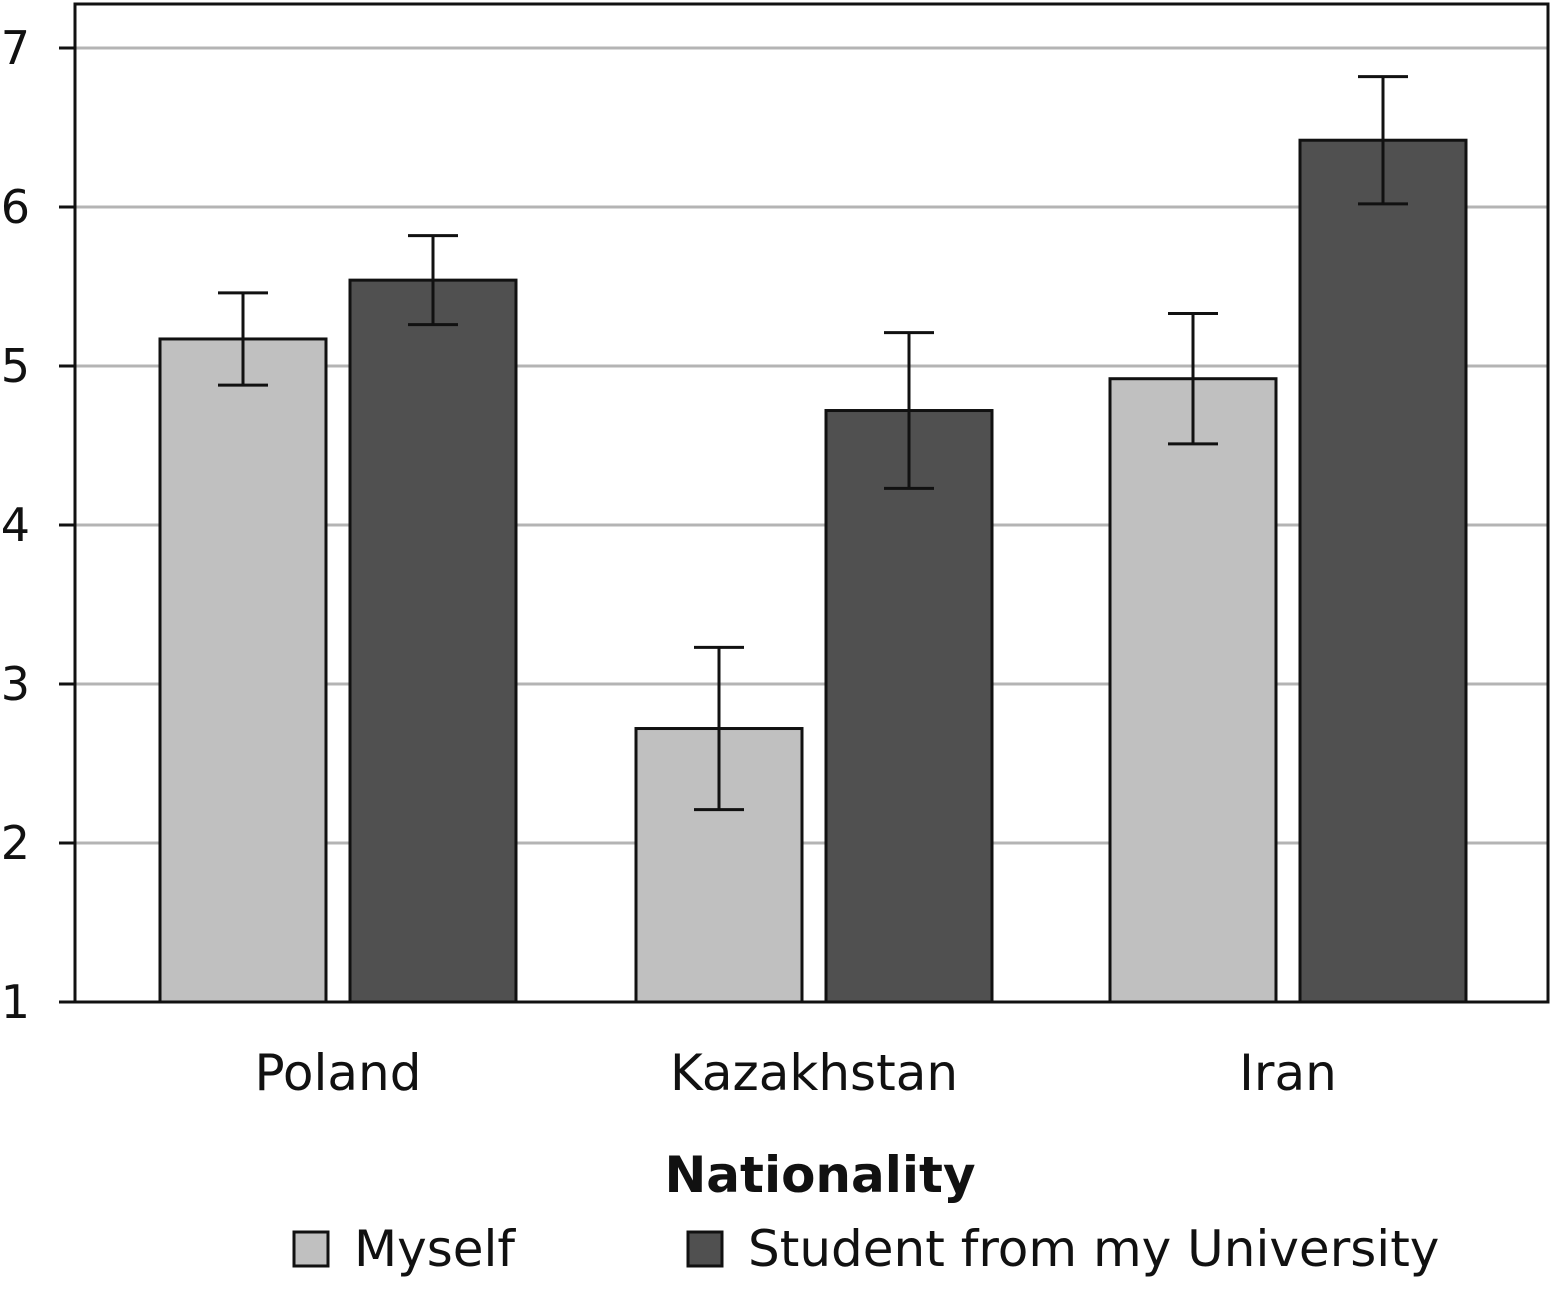  What do you see at coordinates (338, 1073) in the screenshot?
I see `x-category-label: Poland` at bounding box center [338, 1073].